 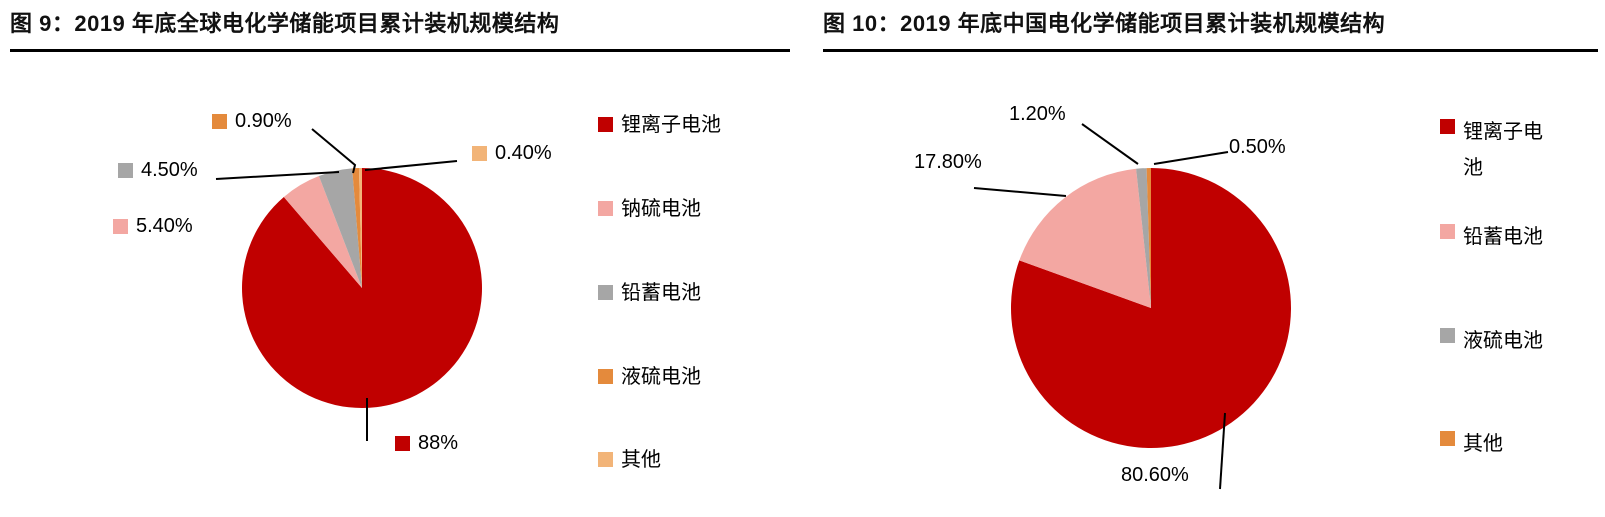 What do you see at coordinates (438, 443) in the screenshot?
I see `data-label-text: 88%` at bounding box center [438, 443].